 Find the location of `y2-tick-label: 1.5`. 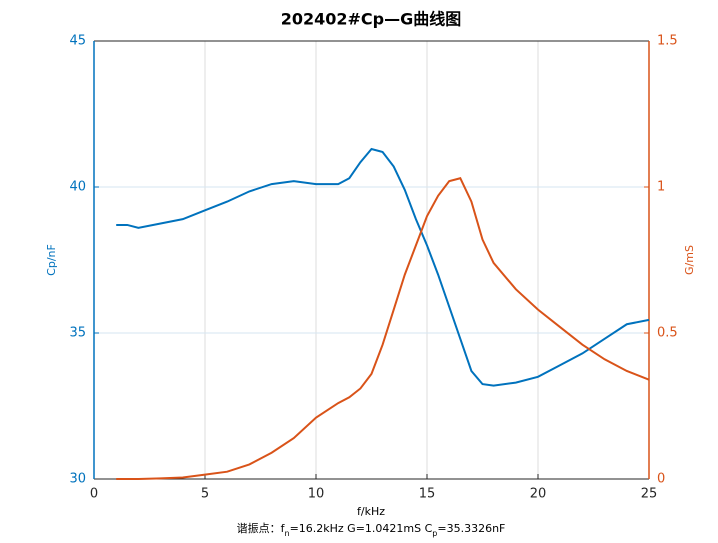

y2-tick-label: 1.5 is located at coordinates (667, 41).